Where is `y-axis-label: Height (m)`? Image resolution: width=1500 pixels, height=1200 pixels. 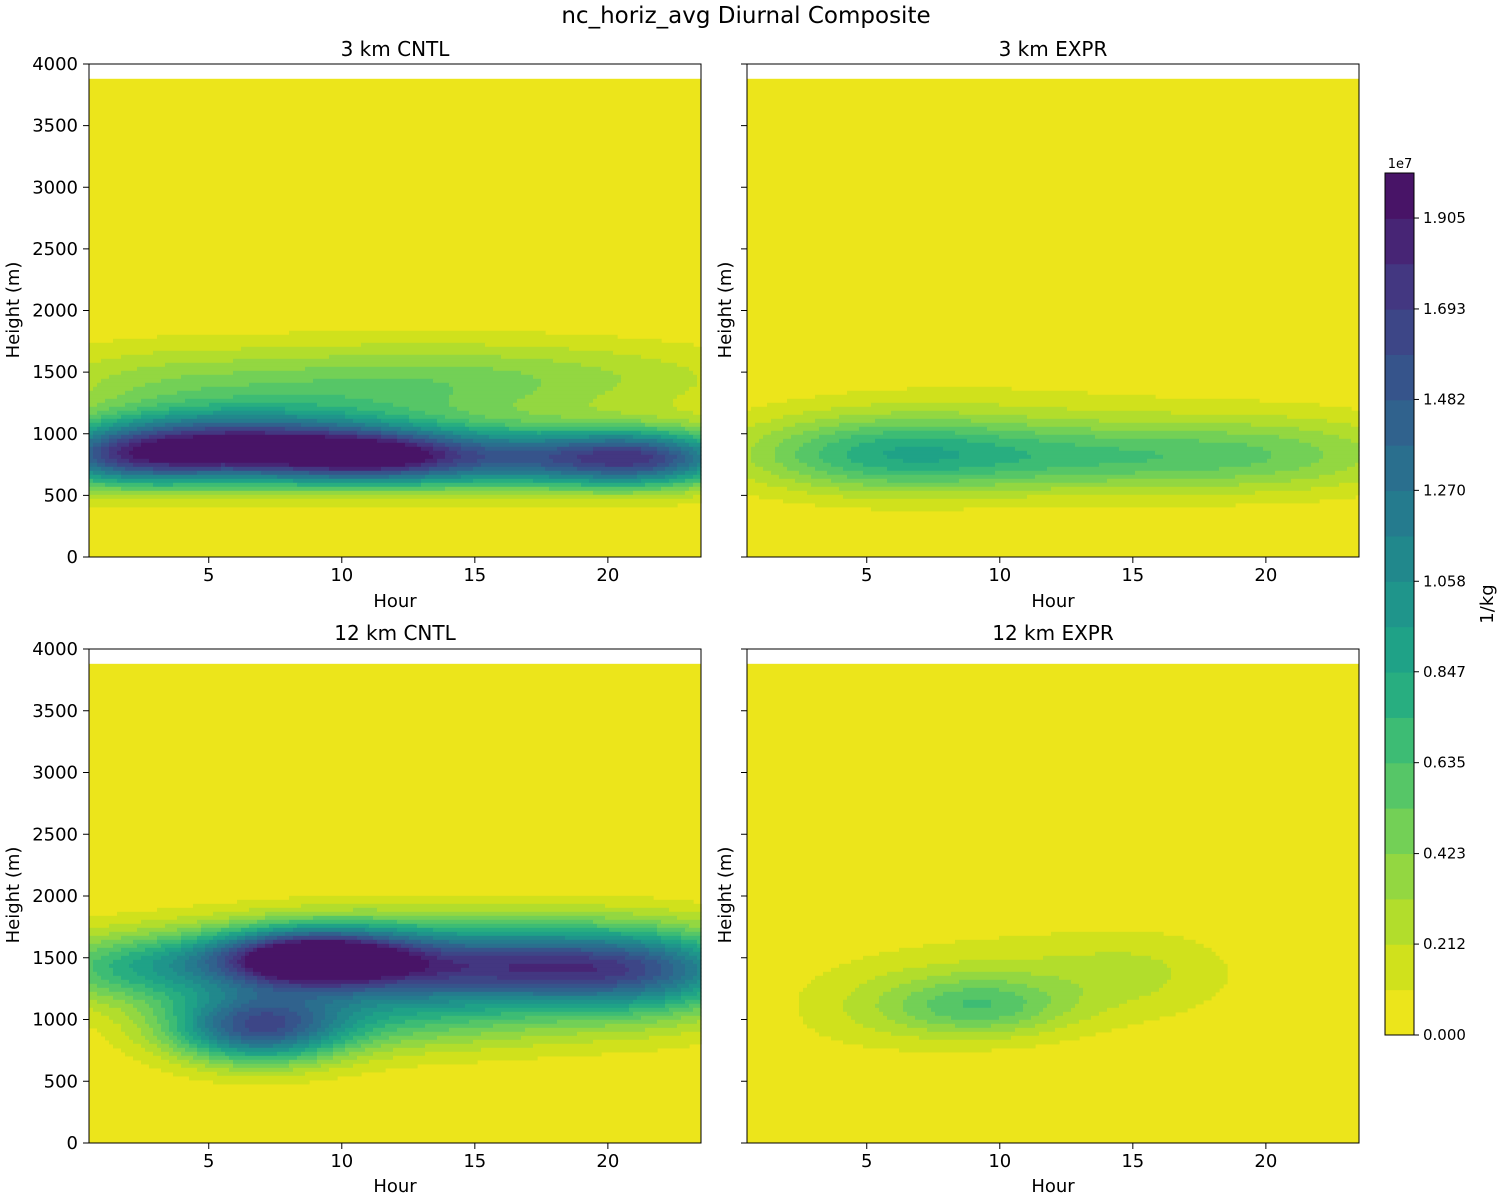 y-axis-label: Height (m) is located at coordinates (725, 310).